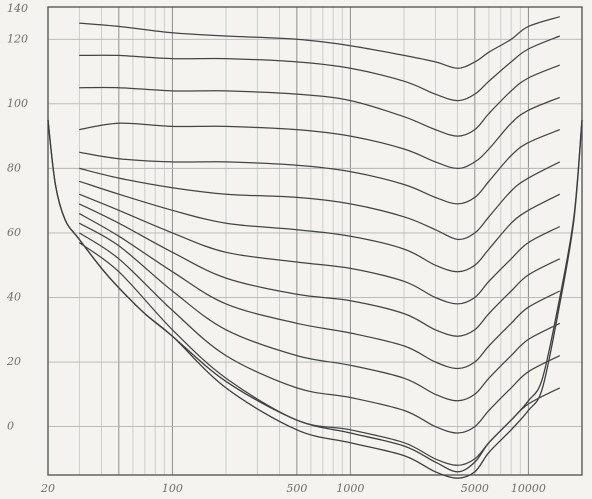 The width and height of the screenshot is (592, 499). I want to click on x-tick-label: 10000, so click(528, 488).